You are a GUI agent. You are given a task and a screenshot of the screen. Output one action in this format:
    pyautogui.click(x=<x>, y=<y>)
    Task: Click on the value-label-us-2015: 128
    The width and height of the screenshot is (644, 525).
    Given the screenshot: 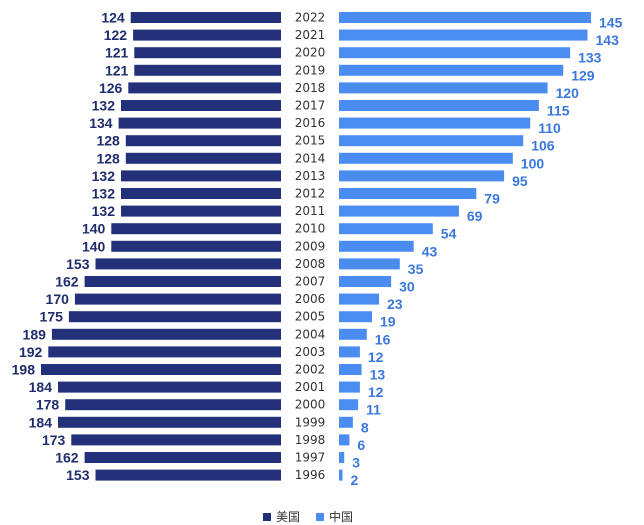 What is the action you would take?
    pyautogui.click(x=108, y=141)
    